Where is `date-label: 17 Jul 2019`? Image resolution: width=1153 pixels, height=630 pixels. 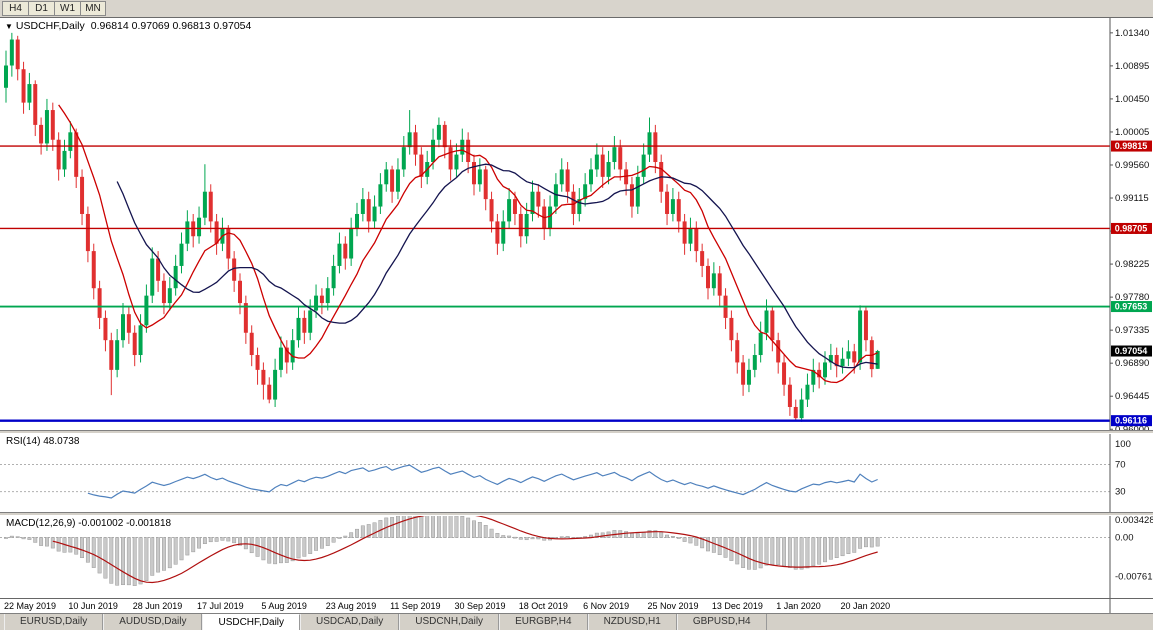
date-label: 17 Jul 2019 is located at coordinates (220, 606).